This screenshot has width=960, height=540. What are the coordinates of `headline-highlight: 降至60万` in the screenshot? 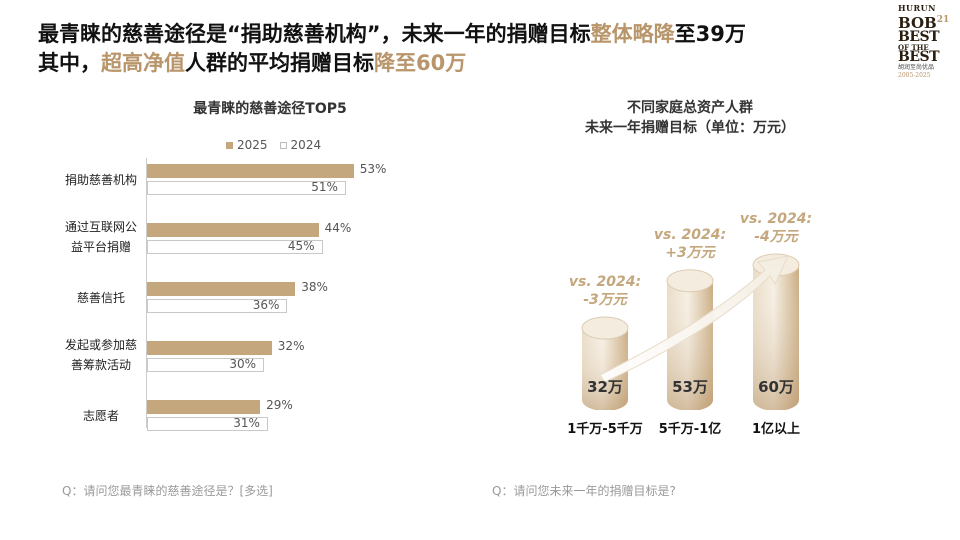 It's located at (420, 63).